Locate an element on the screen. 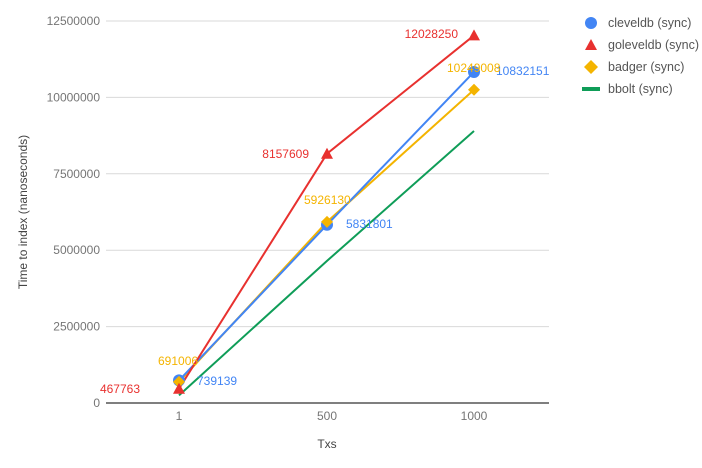  y-tick-label: 2500000 is located at coordinates (76, 327).